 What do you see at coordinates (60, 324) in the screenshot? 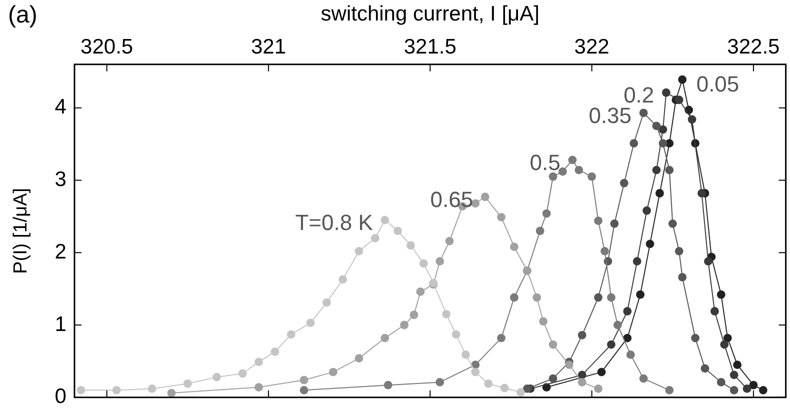
I see `y-tick-label: 1` at bounding box center [60, 324].